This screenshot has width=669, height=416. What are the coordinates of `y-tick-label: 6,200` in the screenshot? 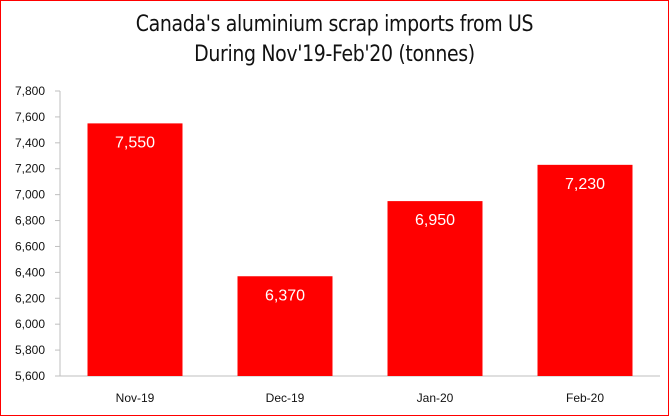 It's located at (30, 298).